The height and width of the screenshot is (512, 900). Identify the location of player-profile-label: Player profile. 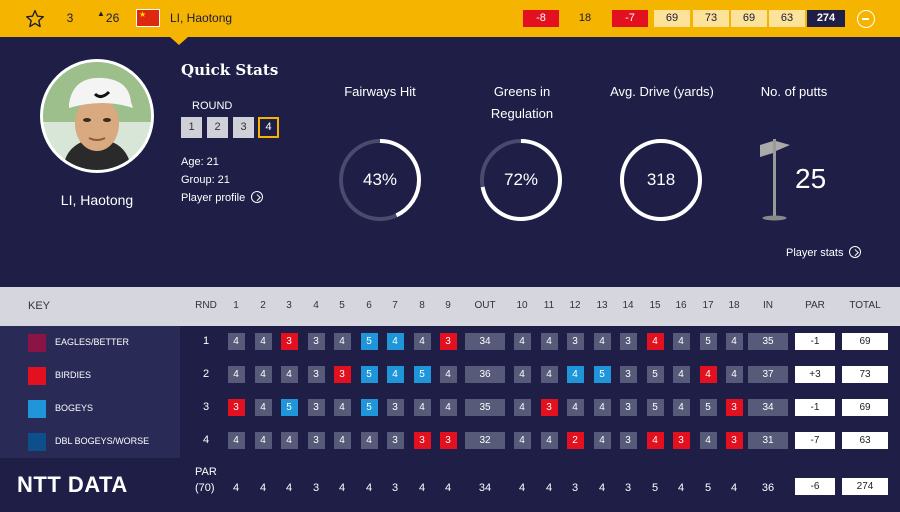
(213, 198).